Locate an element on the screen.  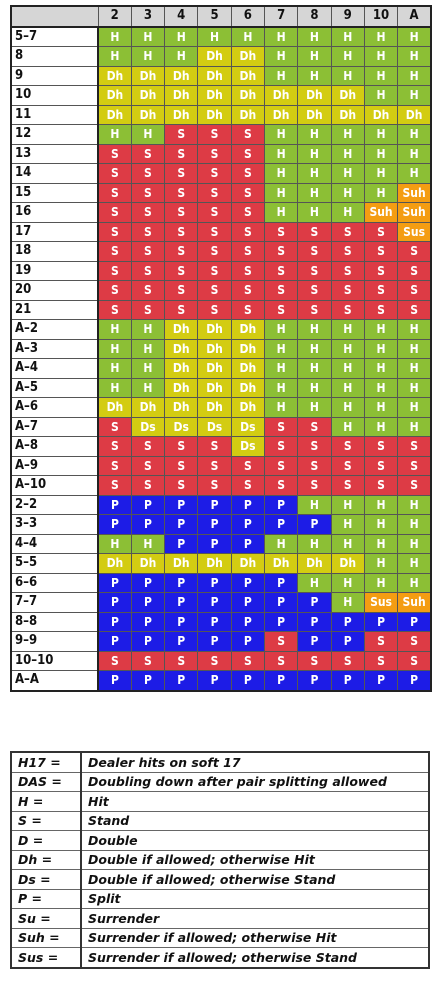
legend-row: Dh = Double if allowed; otherwise Hit is located at coordinates (220, 859).